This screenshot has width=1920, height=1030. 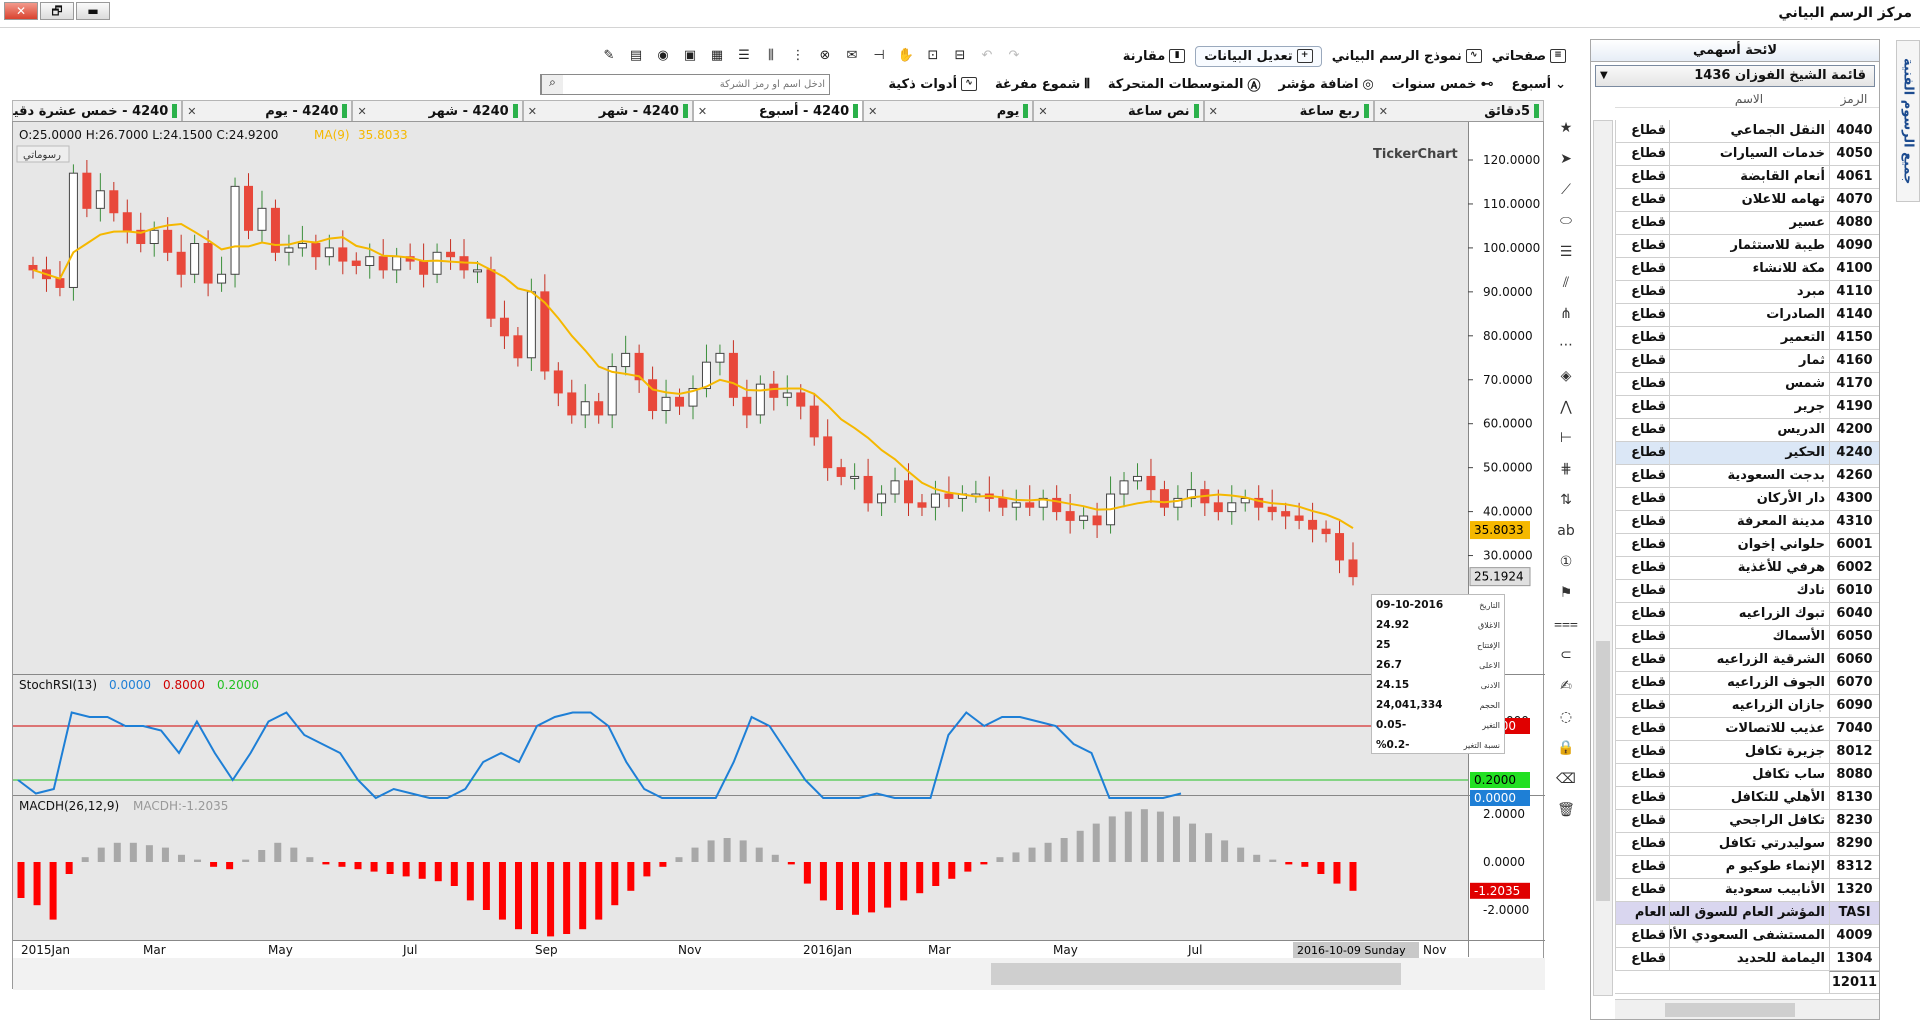 What do you see at coordinates (1443, 84) in the screenshot?
I see `range-five-years-button: ⊶ خمس سنوات` at bounding box center [1443, 84].